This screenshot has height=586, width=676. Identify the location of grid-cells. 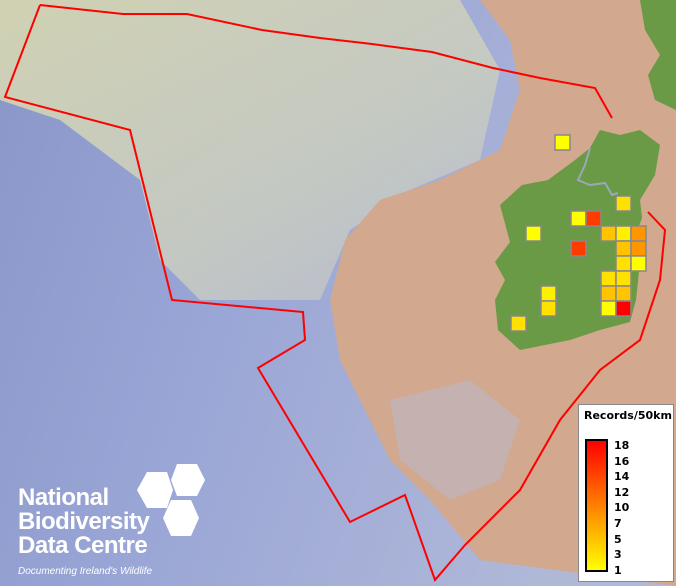
(578, 233).